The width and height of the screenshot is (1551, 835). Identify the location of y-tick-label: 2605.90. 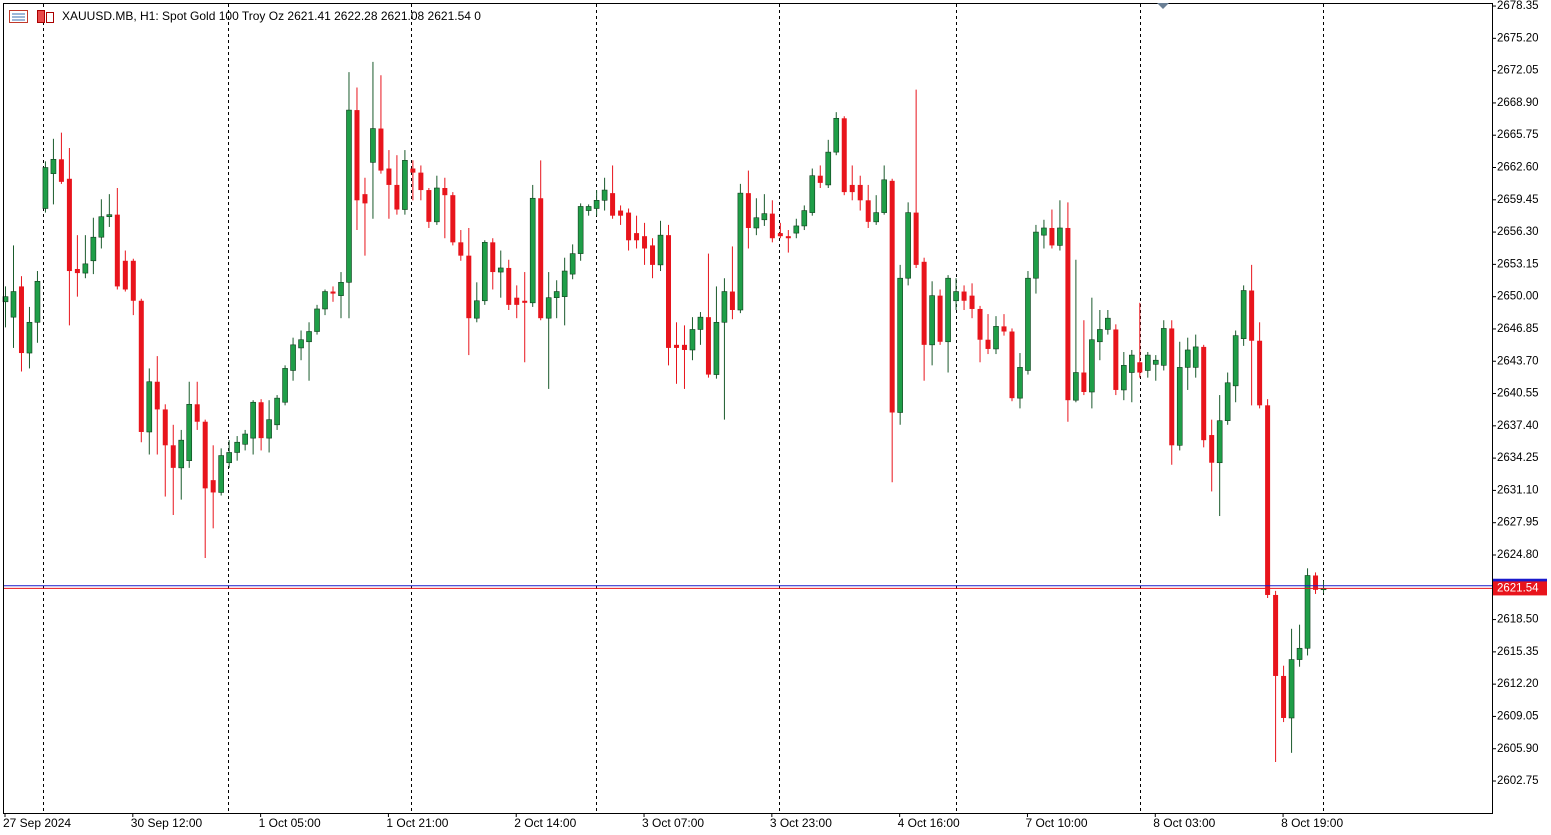
(1518, 749).